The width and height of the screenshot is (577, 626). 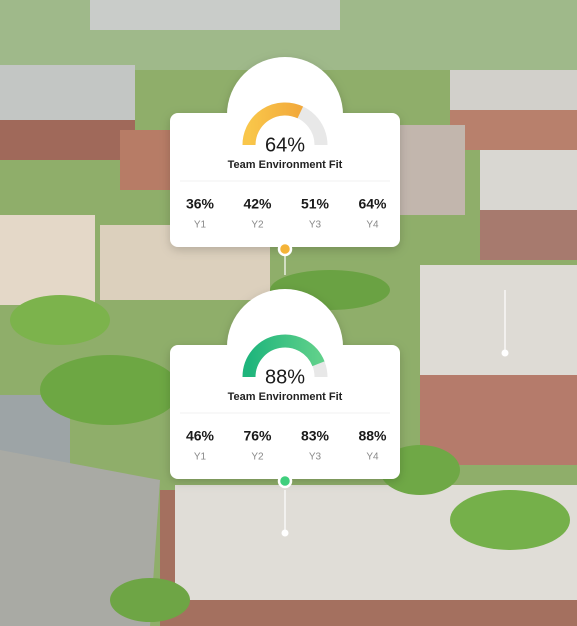 I want to click on year-value: 88%, so click(x=372, y=436).